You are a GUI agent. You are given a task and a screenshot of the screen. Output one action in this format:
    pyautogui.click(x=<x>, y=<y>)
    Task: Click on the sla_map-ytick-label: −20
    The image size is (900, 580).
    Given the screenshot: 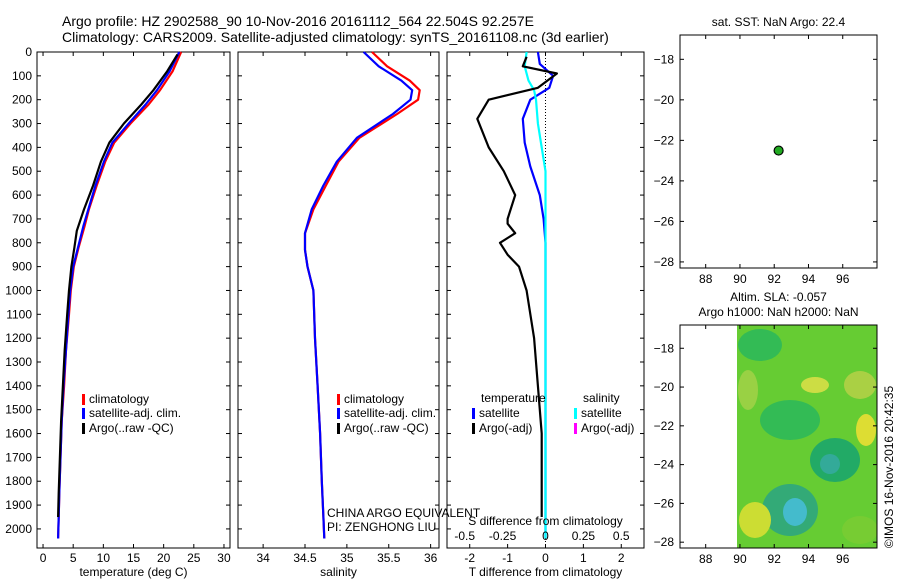 What is the action you would take?
    pyautogui.click(x=664, y=387)
    